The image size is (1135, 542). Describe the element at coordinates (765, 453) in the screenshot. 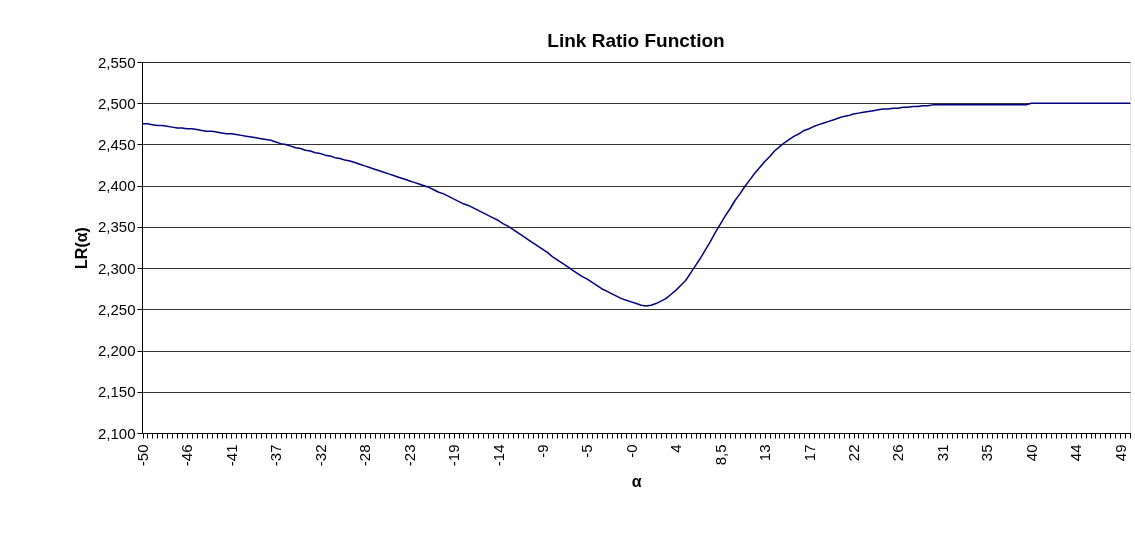

I see `x-tick-label: 13` at that location.